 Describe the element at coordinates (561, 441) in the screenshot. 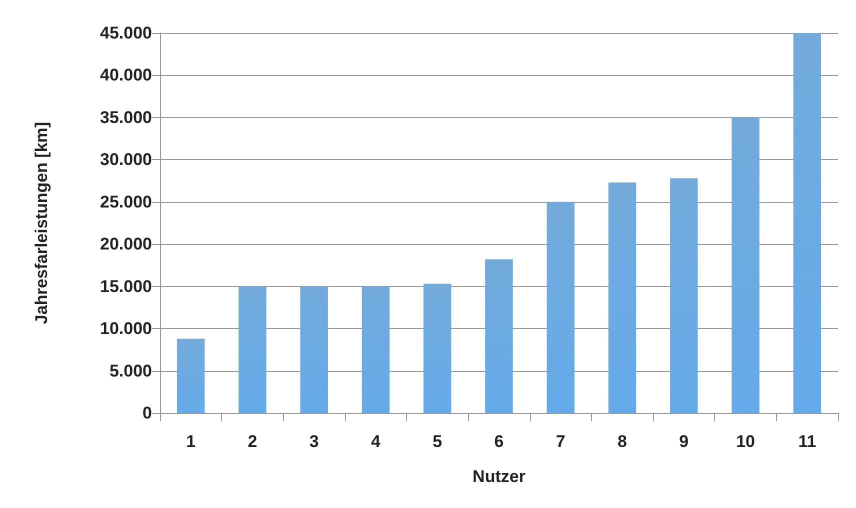

I see `x-tick-label: 7` at that location.